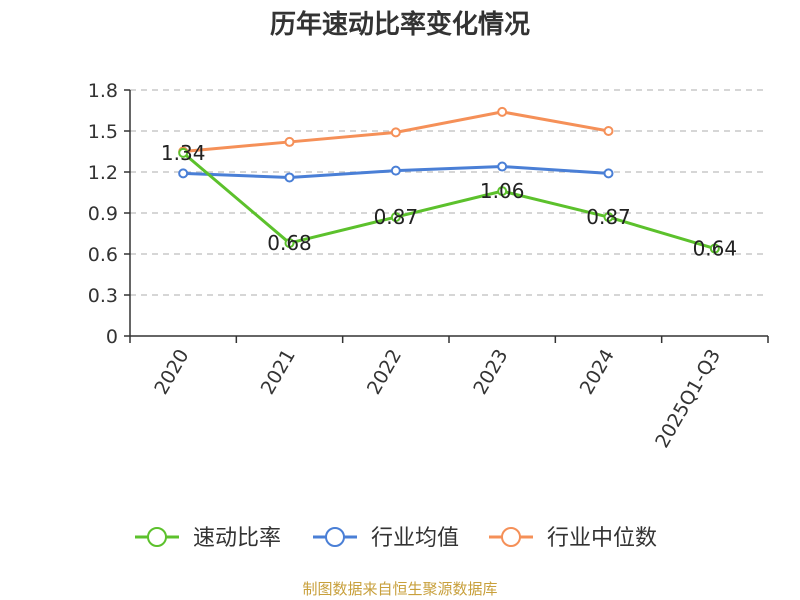 The image size is (800, 600). I want to click on y-tick-label: 0, so click(112, 337).